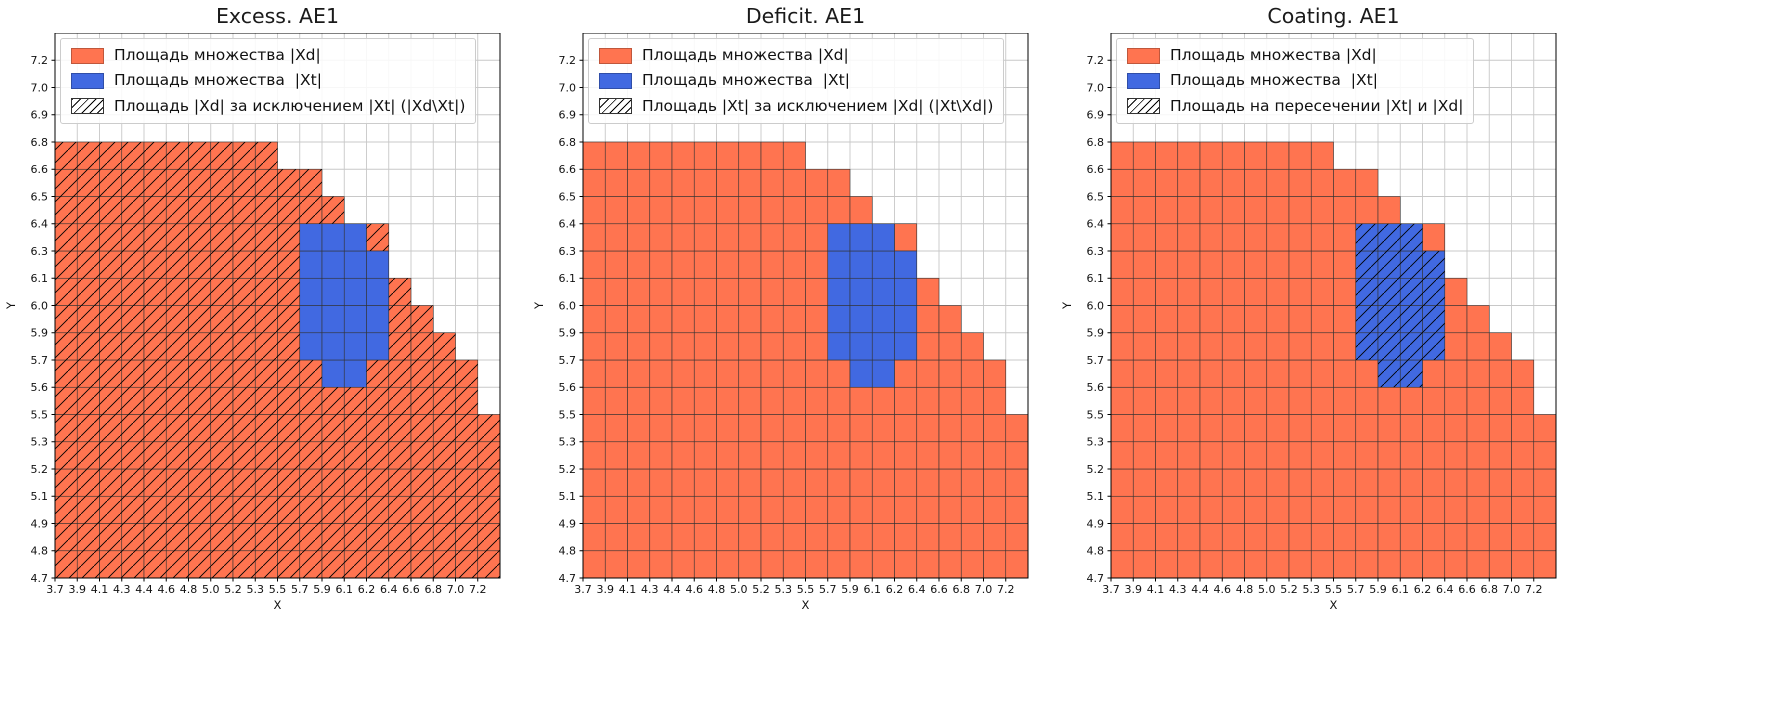 The width and height of the screenshot is (1787, 709). What do you see at coordinates (1096, 551) in the screenshot?
I see `y-tick-label: 4.8` at bounding box center [1096, 551].